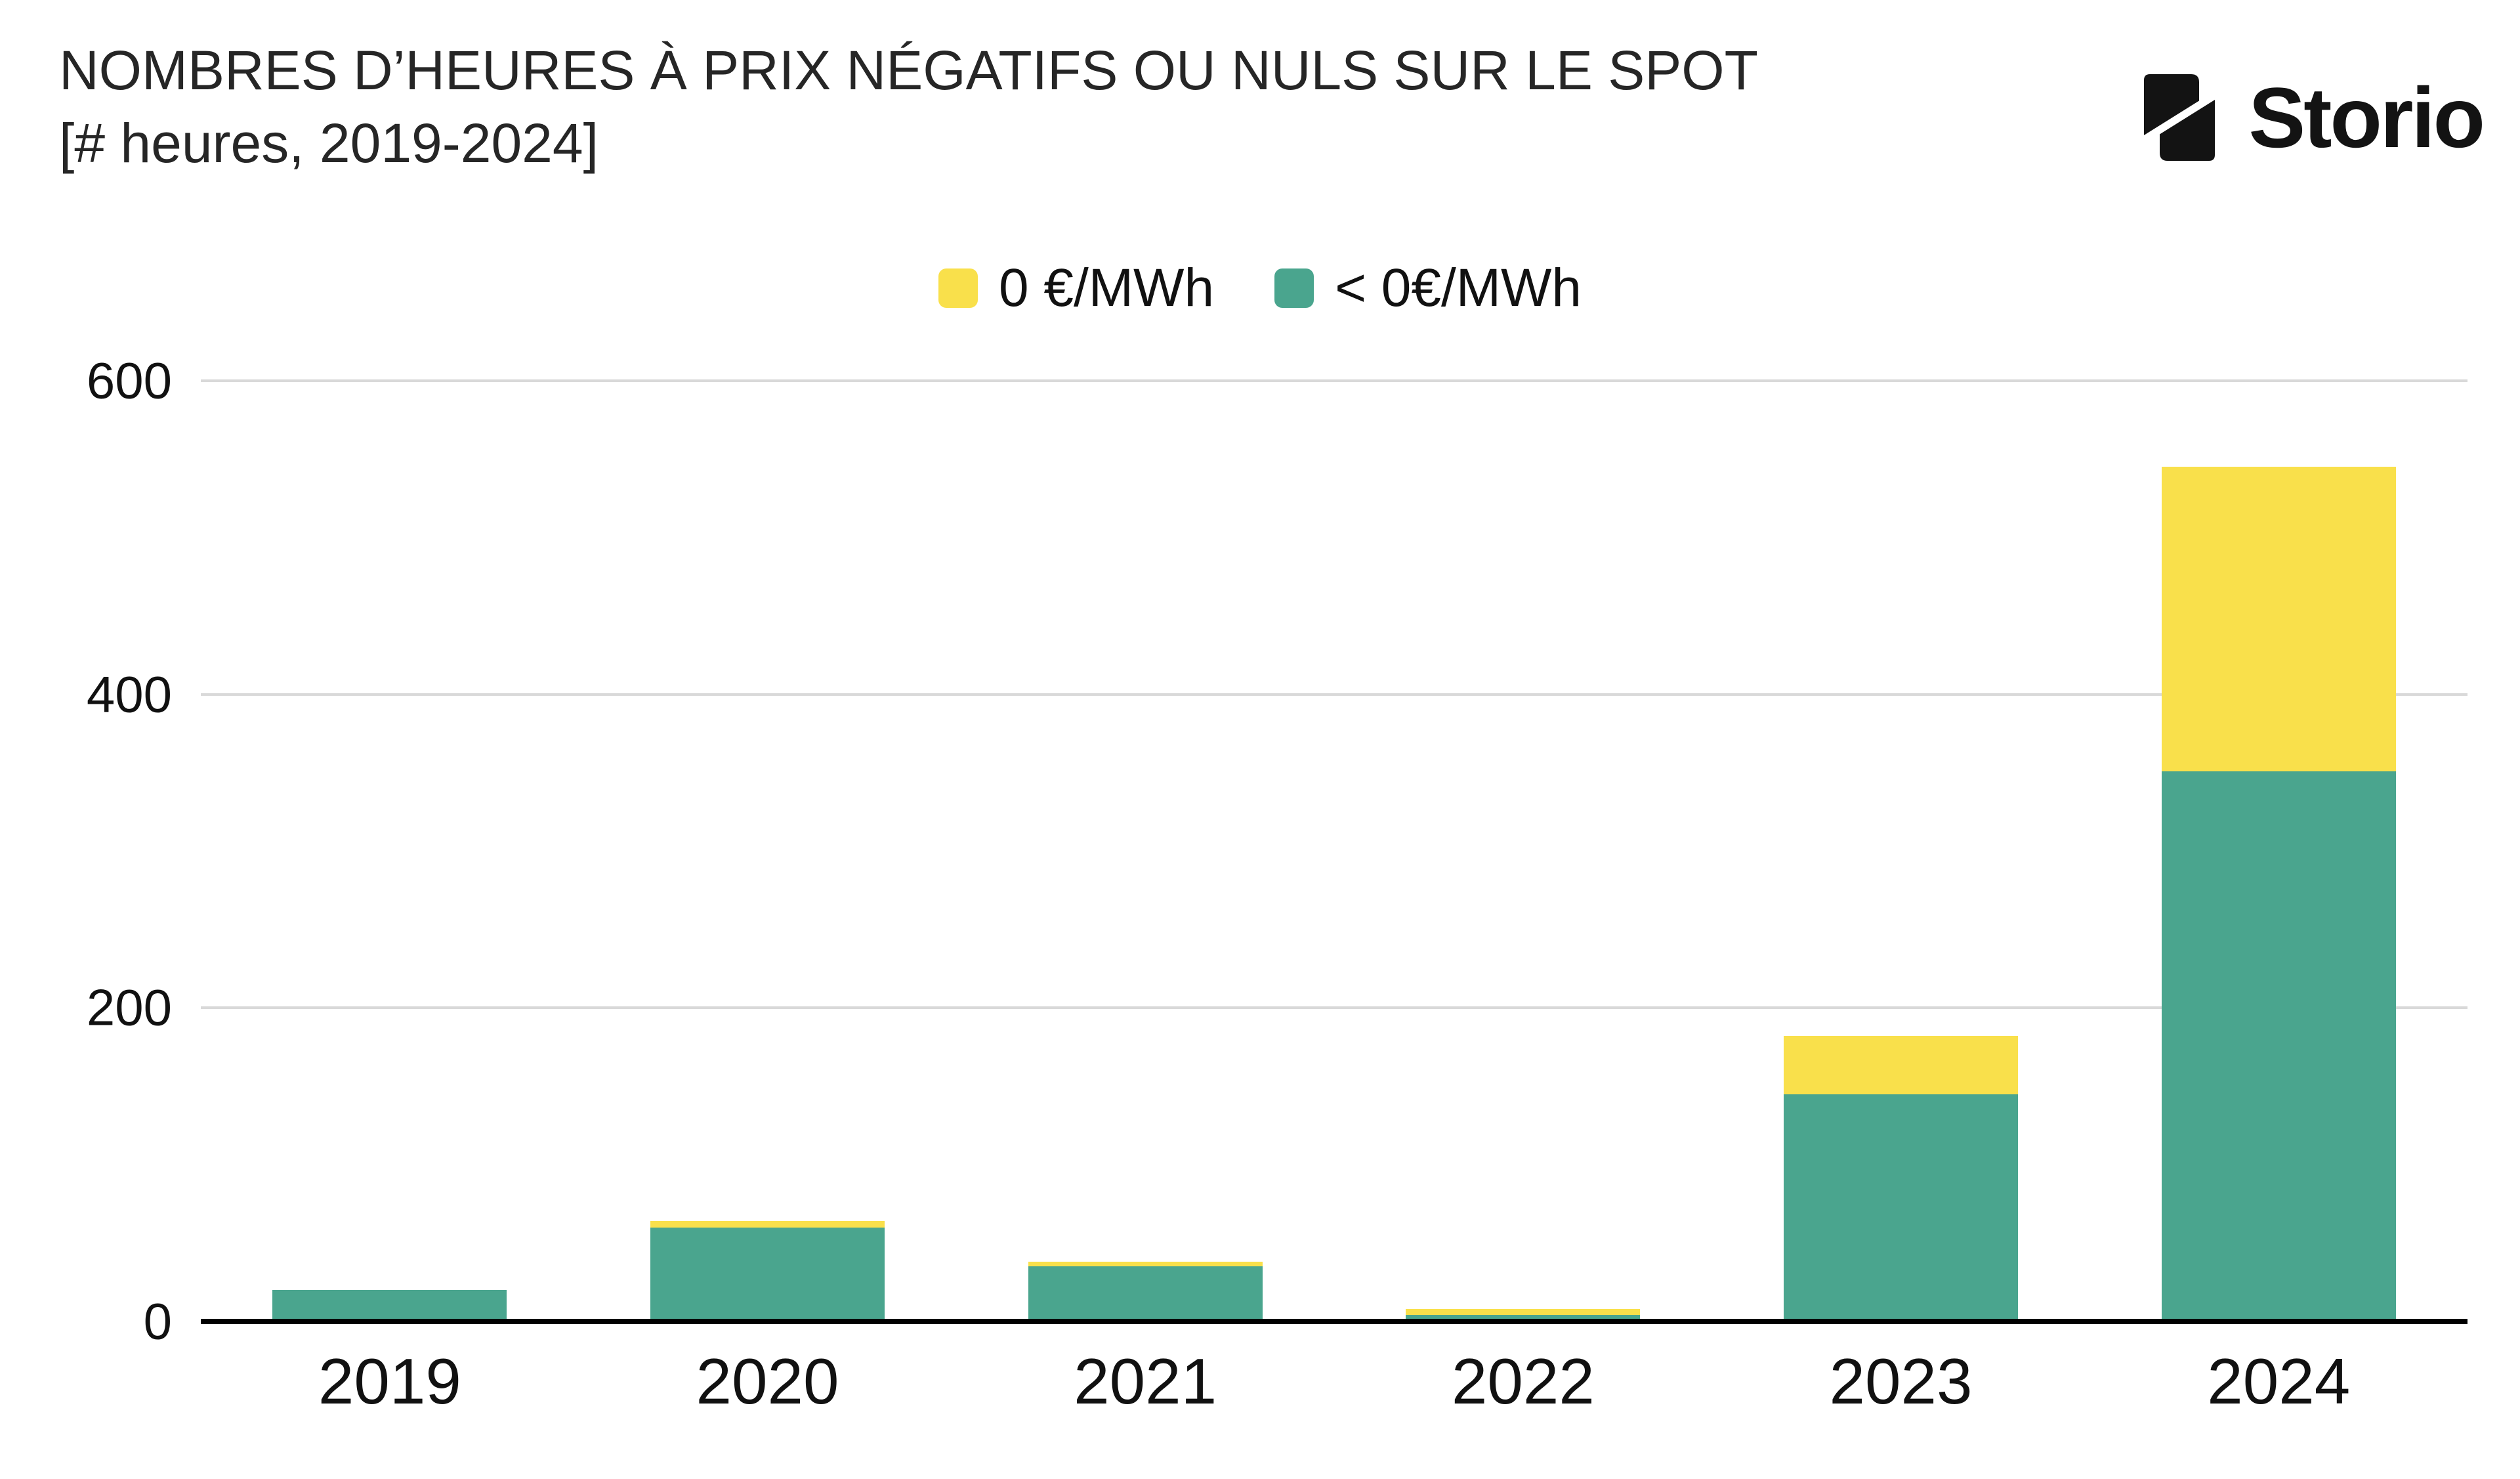  What do you see at coordinates (389, 1305) in the screenshot?
I see `bar-segment-2019-negative` at bounding box center [389, 1305].